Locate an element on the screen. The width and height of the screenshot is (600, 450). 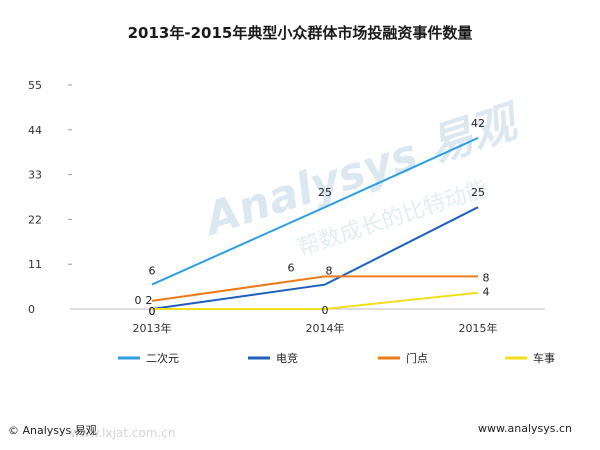
legend-label-二次元: 二次元 is located at coordinates (162, 358).